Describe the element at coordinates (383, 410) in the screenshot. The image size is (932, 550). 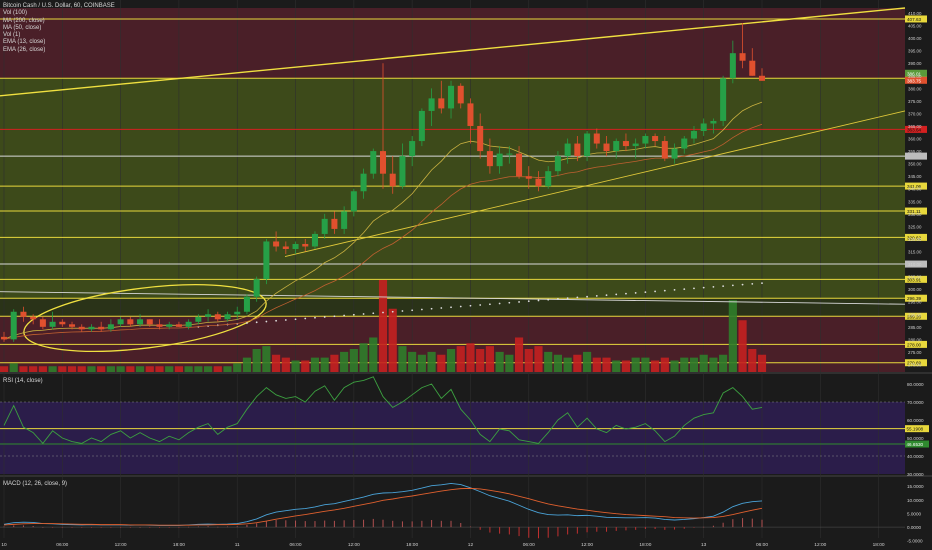
I see `rsi-line` at that location.